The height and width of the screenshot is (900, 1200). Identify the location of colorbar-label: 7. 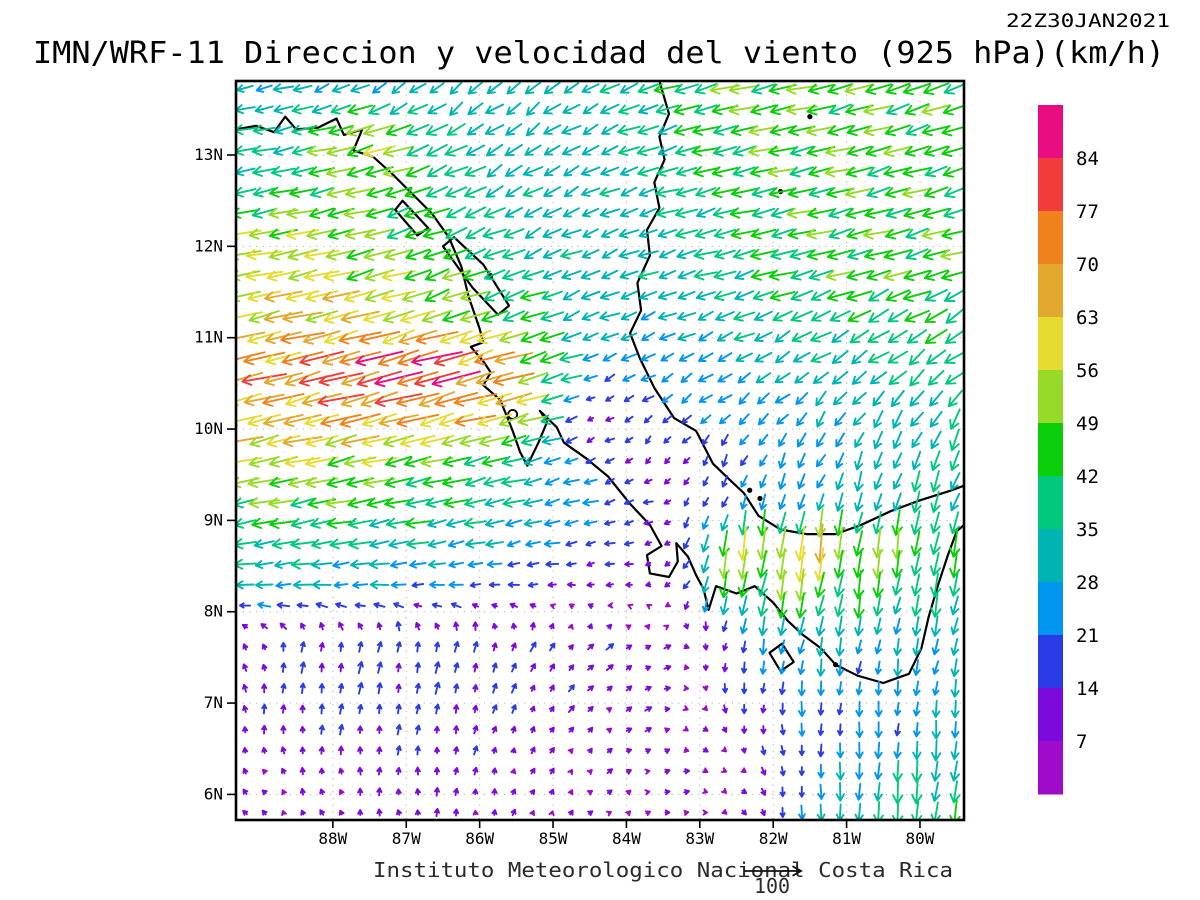
(1081, 742).